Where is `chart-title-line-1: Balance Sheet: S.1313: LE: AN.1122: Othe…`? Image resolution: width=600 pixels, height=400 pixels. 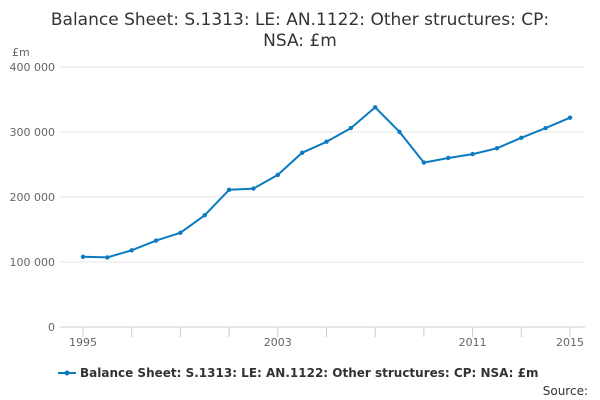
chart-title-line-1: Balance Sheet: S.1313: LE: AN.1122: Othe… is located at coordinates (300, 20).